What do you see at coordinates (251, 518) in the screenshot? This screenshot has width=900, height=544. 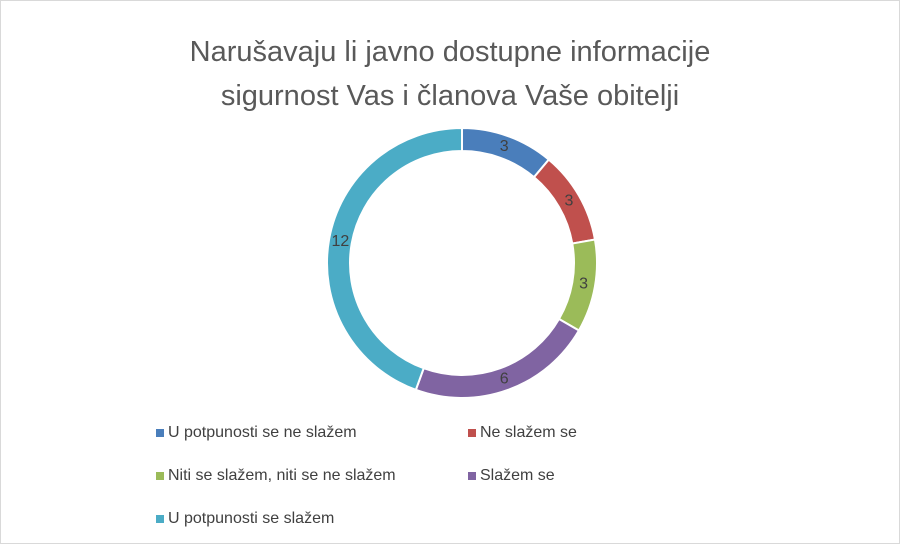 I see `legend-label: U potpunosti se slažem` at bounding box center [251, 518].